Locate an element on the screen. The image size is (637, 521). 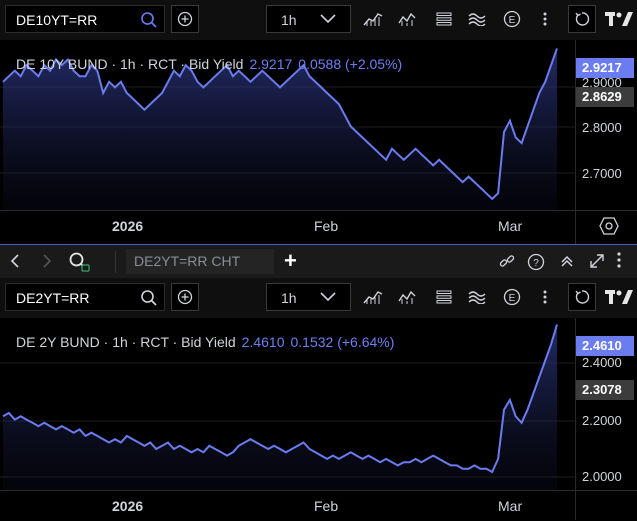
y-tick-label: 2.8000 is located at coordinates (602, 127).